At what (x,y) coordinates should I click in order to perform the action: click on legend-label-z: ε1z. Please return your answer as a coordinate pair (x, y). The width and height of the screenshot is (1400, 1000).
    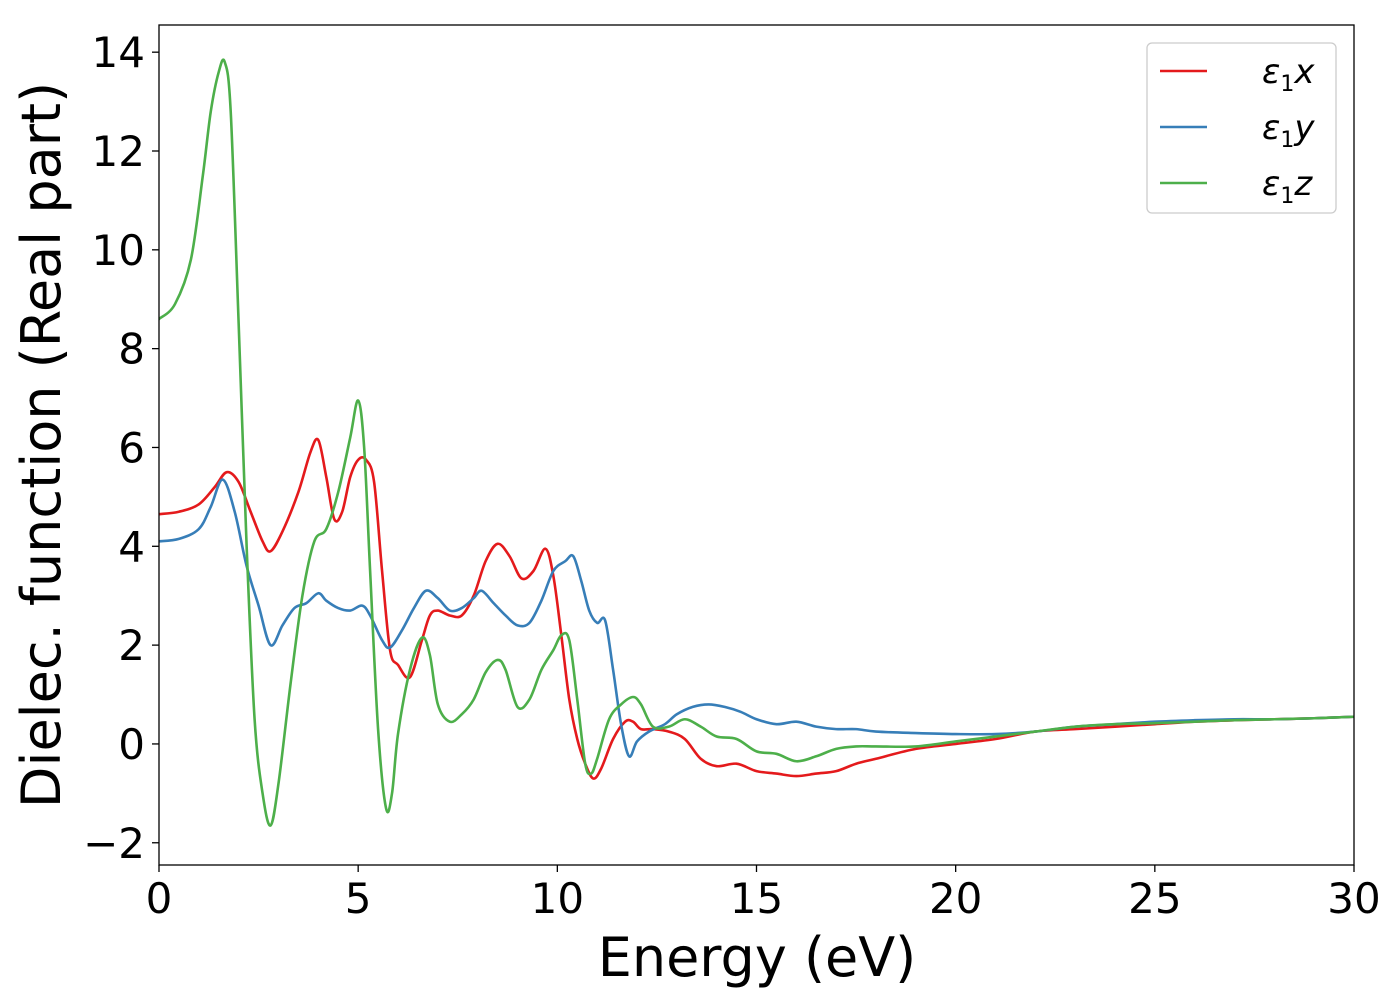
    Looking at the image, I should click on (1287, 186).